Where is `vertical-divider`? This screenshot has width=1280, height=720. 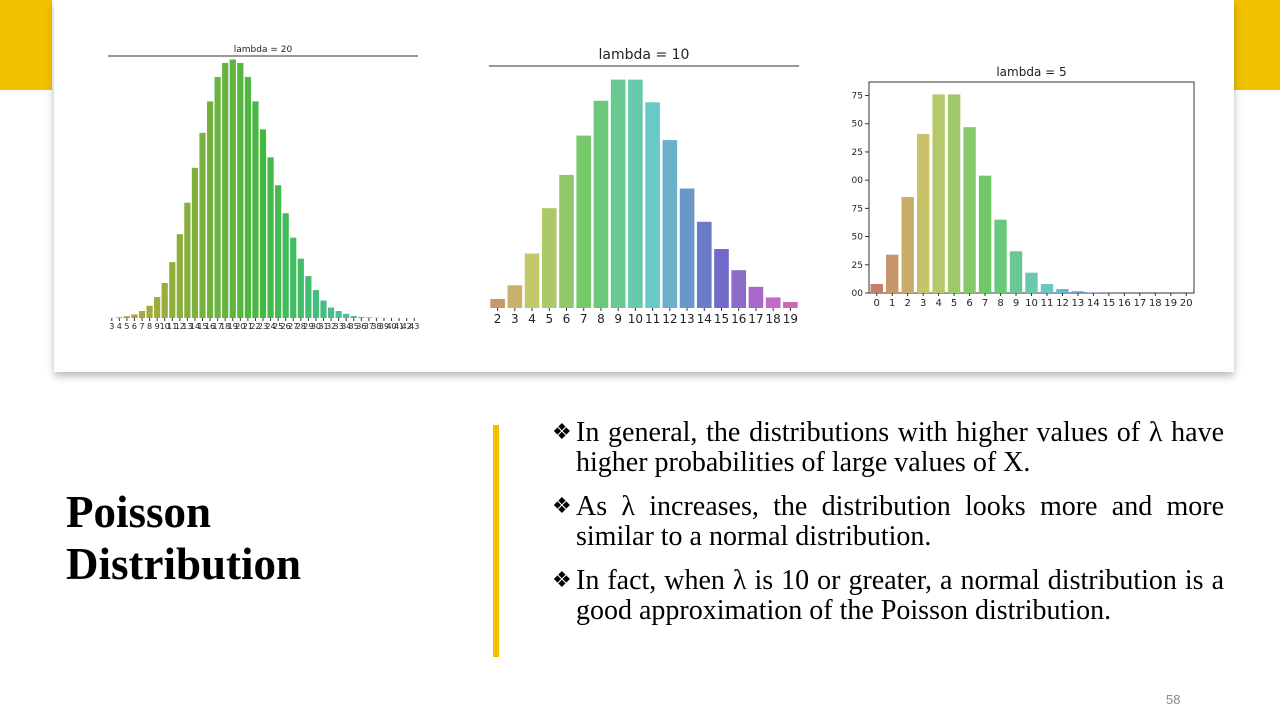
vertical-divider is located at coordinates (496, 541).